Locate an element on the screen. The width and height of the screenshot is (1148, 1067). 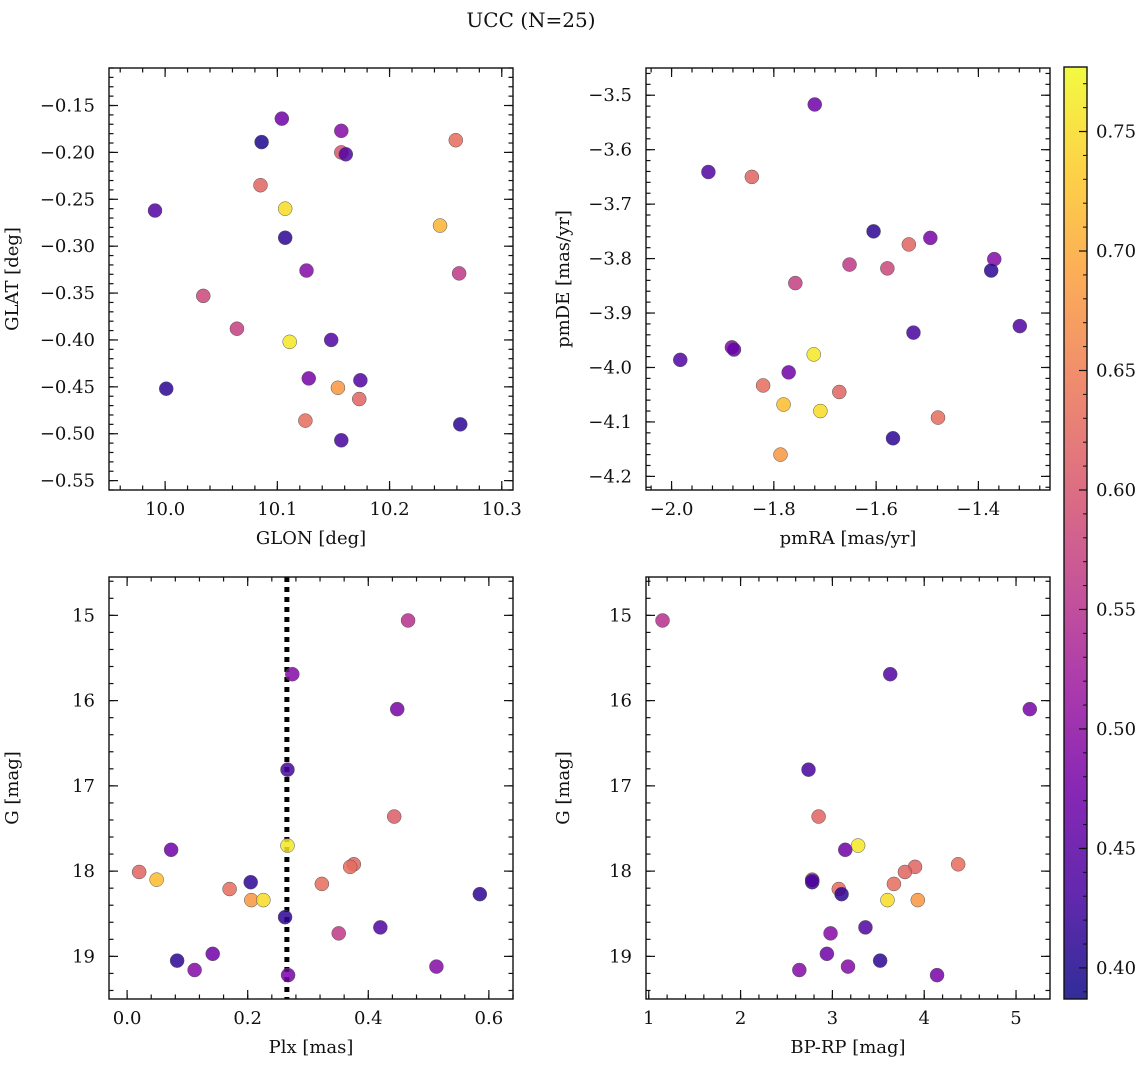
y-tick-label: −0.20 is located at coordinates (67, 152).